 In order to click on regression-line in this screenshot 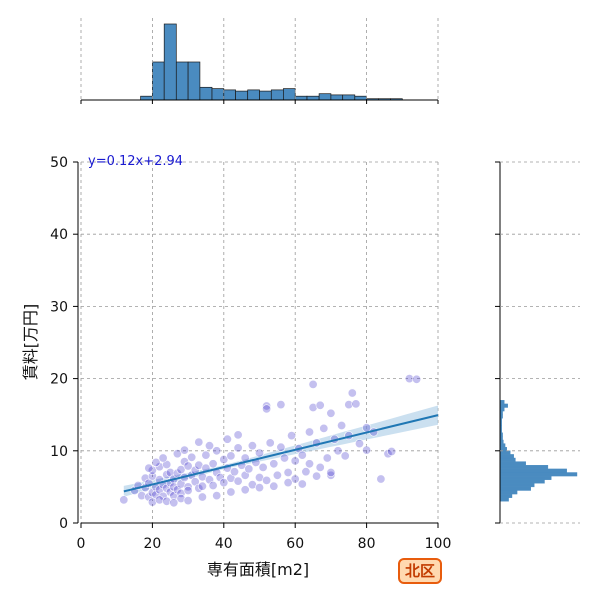, I will do `click(281, 453)`.